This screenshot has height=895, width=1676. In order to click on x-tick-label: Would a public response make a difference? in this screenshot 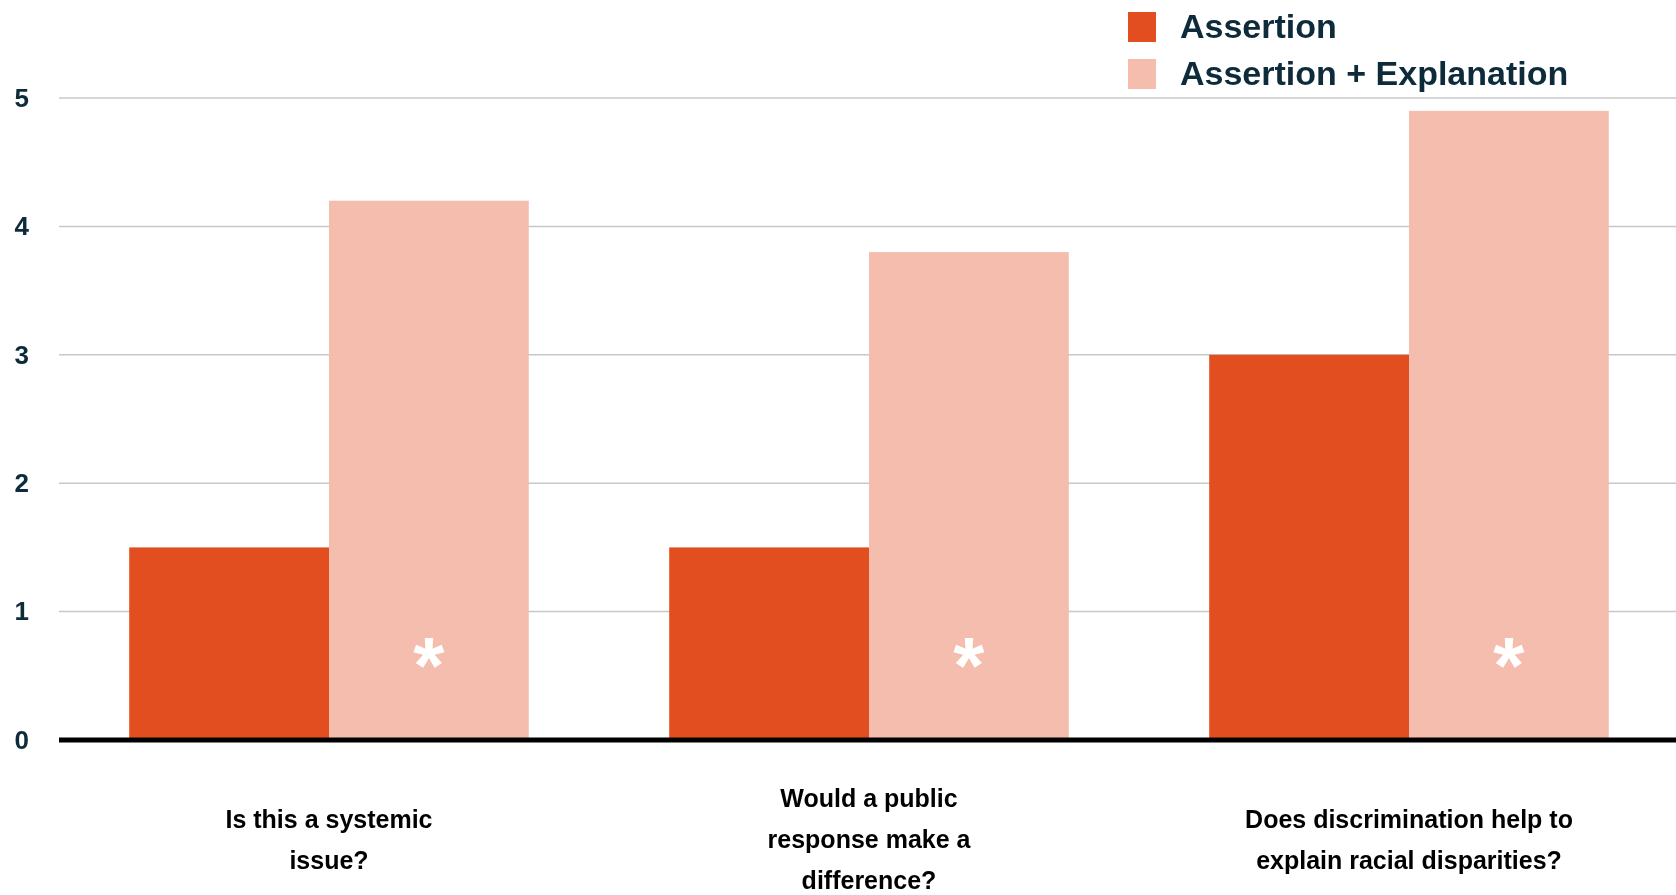, I will do `click(869, 839)`.